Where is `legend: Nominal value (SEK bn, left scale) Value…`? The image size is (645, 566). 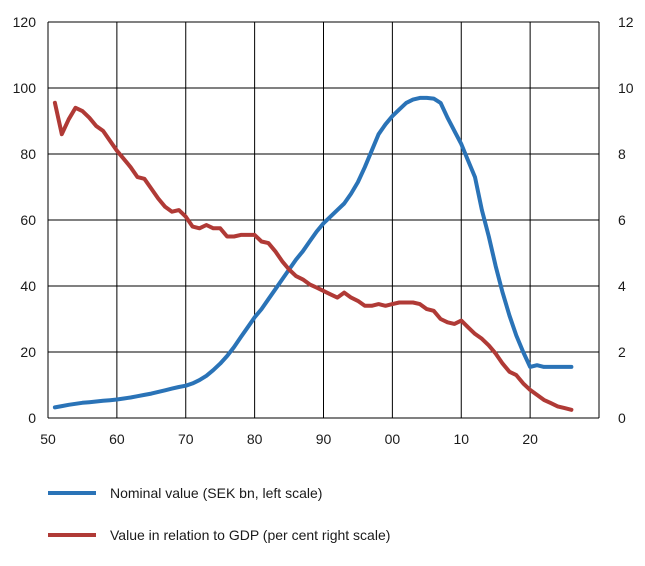
legend: Nominal value (SEK bn, left scale) Value… is located at coordinates (219, 524).